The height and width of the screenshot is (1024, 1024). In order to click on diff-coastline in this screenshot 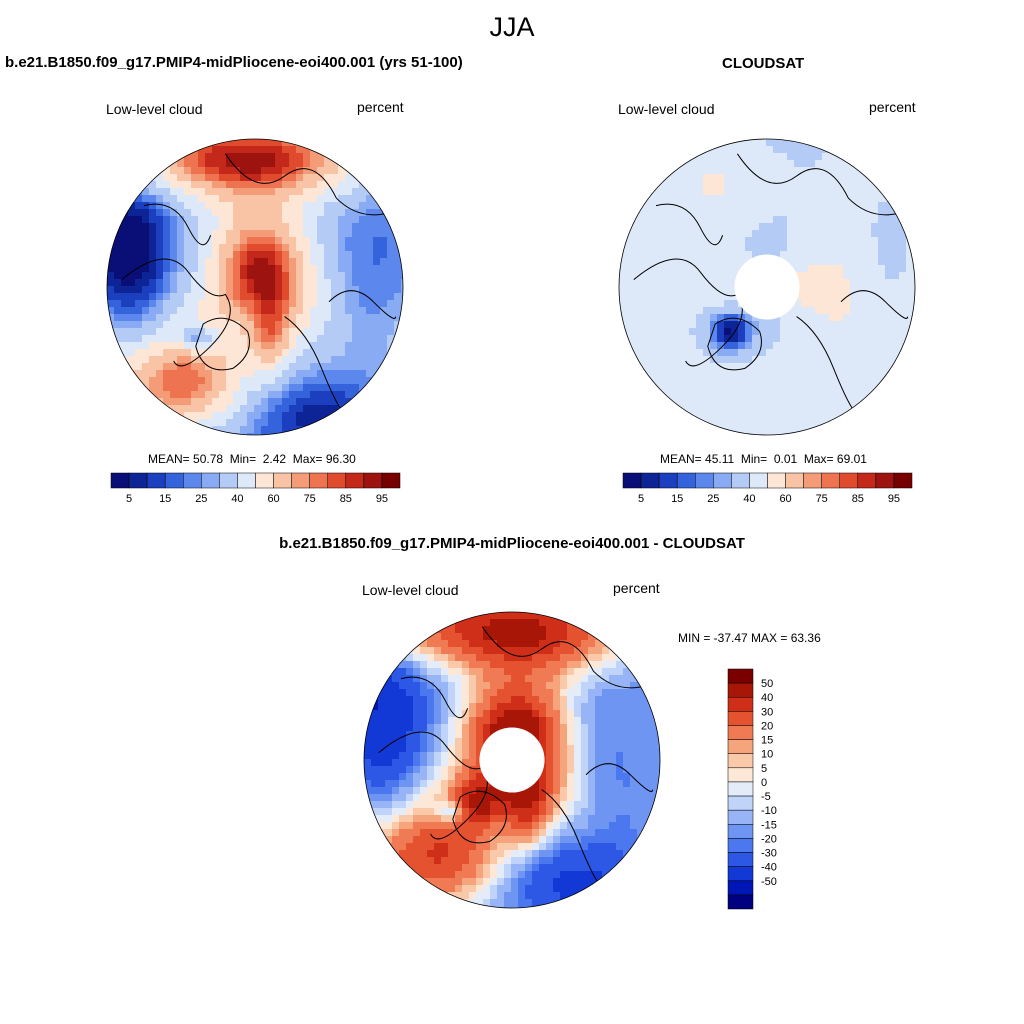, I will do `click(434, 697)`.